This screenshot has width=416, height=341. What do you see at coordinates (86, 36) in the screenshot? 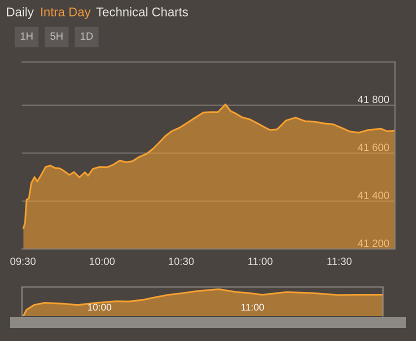
I see `text: 1D` at bounding box center [86, 36].